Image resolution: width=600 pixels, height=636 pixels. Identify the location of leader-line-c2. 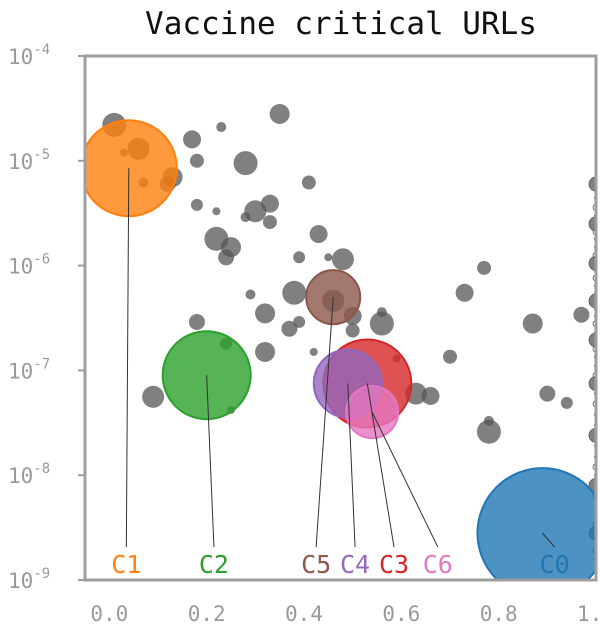
(210, 461).